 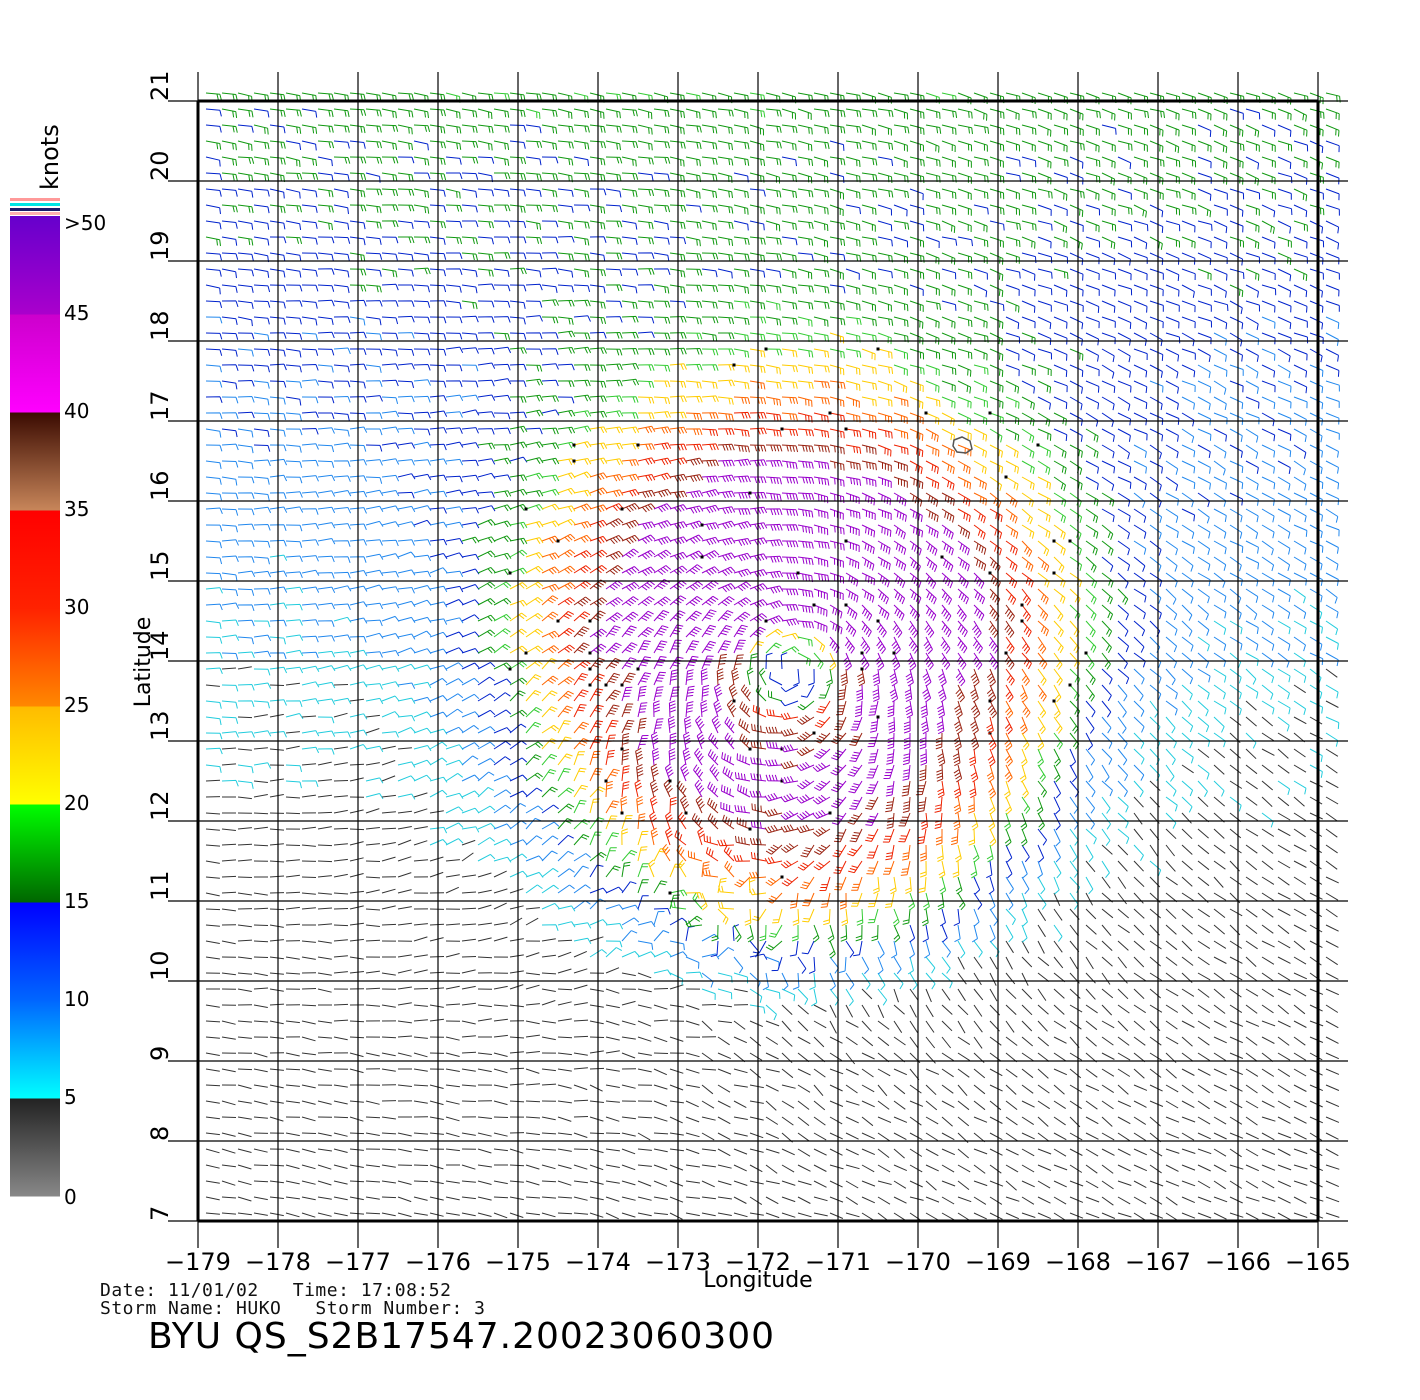 I want to click on colorbar-tick-label: 40, so click(x=76, y=411).